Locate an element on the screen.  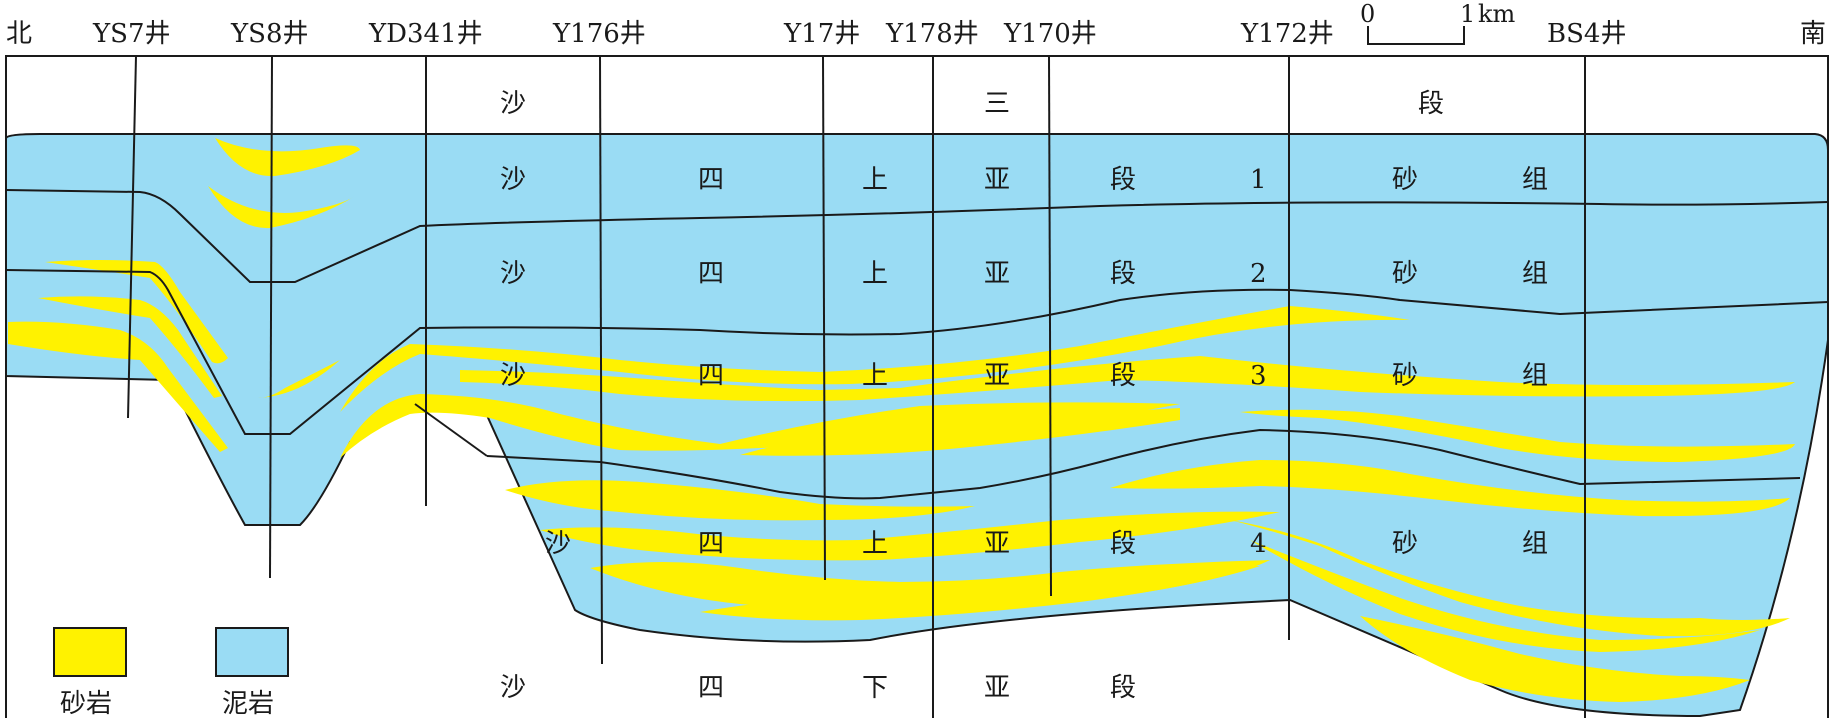
strat-sand-group-3: 沙 四 上 亚 段 3 砂 组 is located at coordinates (1024, 376).